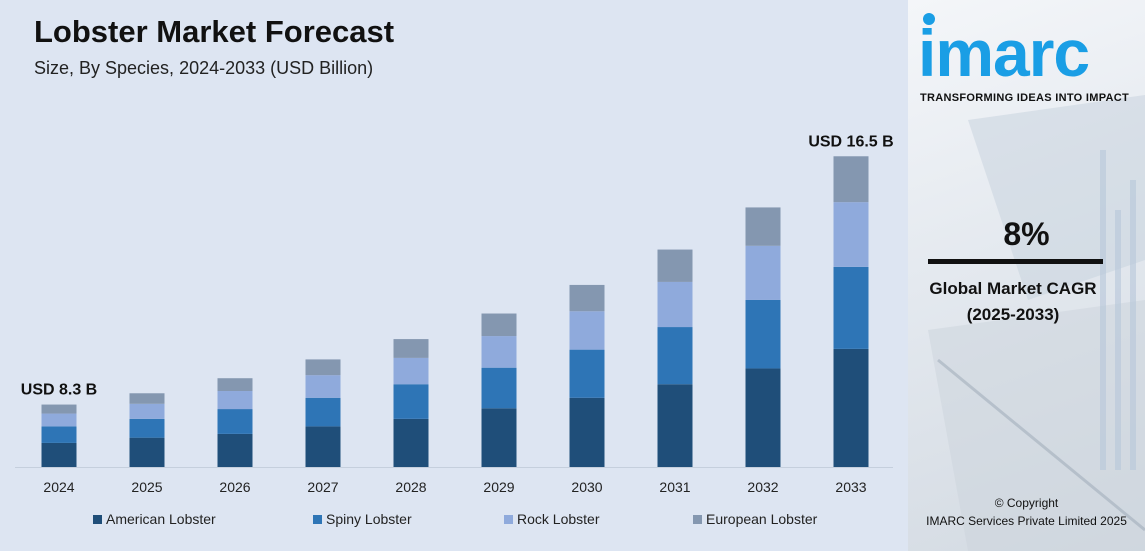 The image size is (1145, 551). What do you see at coordinates (558, 519) in the screenshot?
I see `legend-label-rock: Rock Lobster` at bounding box center [558, 519].